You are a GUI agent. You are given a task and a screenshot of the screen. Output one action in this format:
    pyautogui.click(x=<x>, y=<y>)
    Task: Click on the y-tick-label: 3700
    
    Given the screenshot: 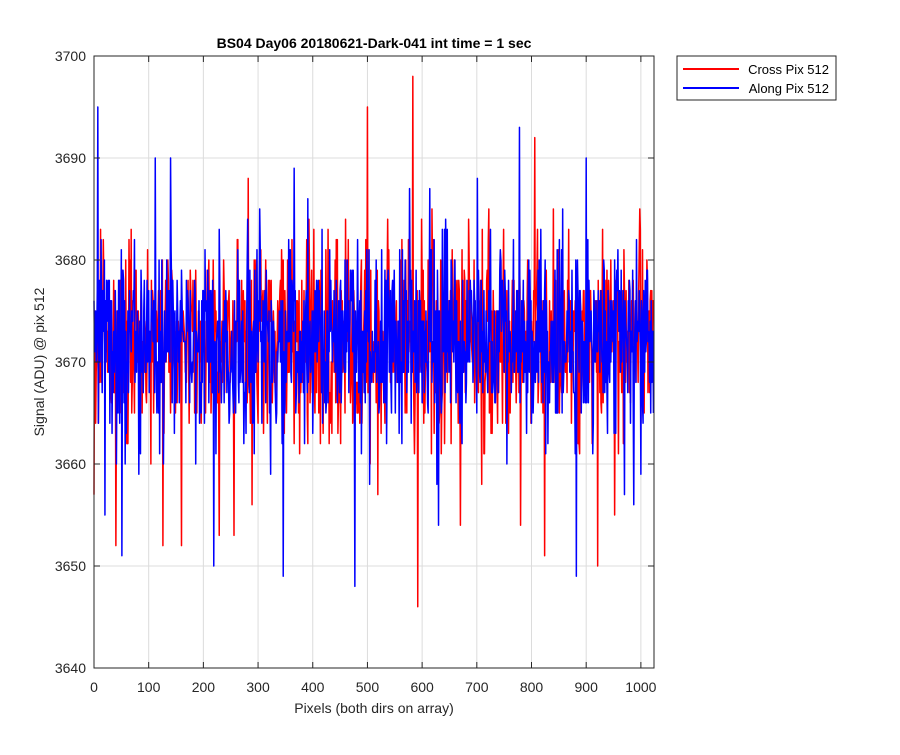 What is the action you would take?
    pyautogui.click(x=70, y=56)
    